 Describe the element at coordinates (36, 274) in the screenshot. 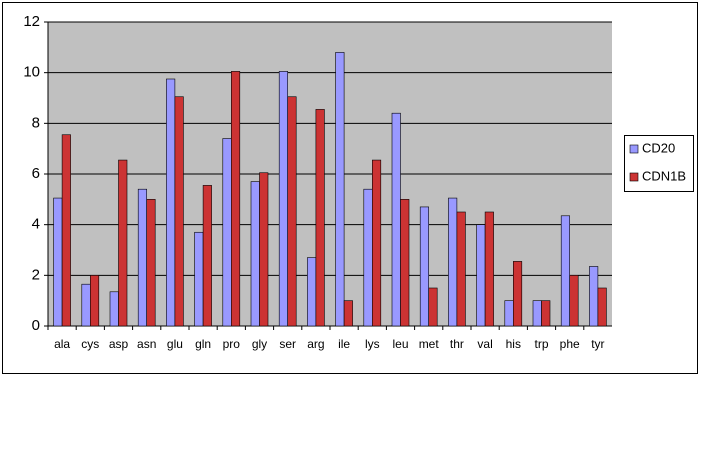

I see `y-tick-label: 2` at that location.